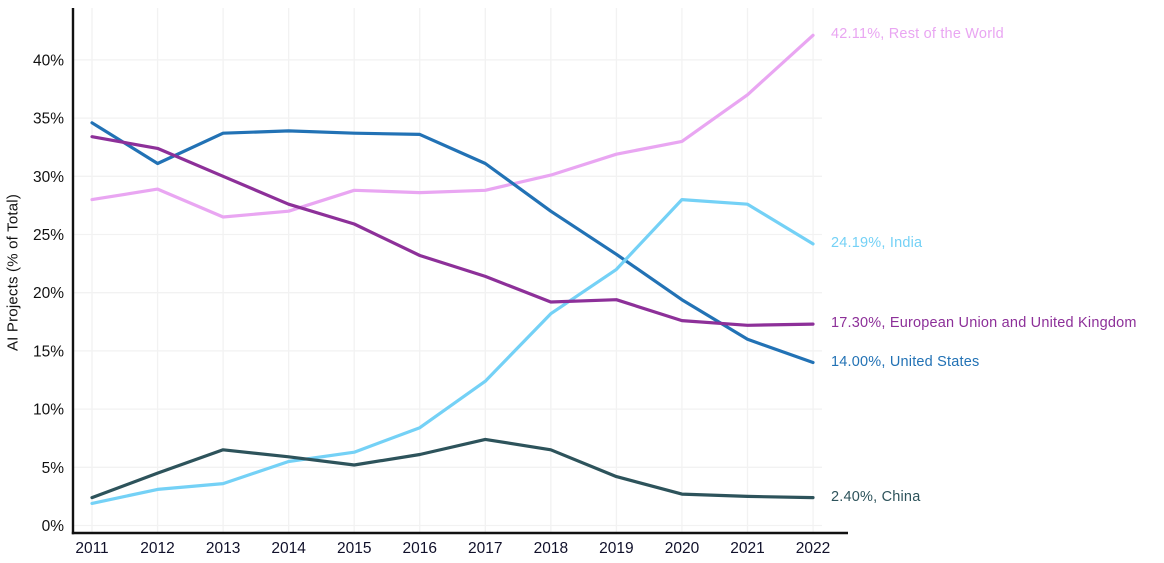 The height and width of the screenshot is (563, 1164). Describe the element at coordinates (354, 548) in the screenshot. I see `x-tick-label-2015: 2015` at that location.